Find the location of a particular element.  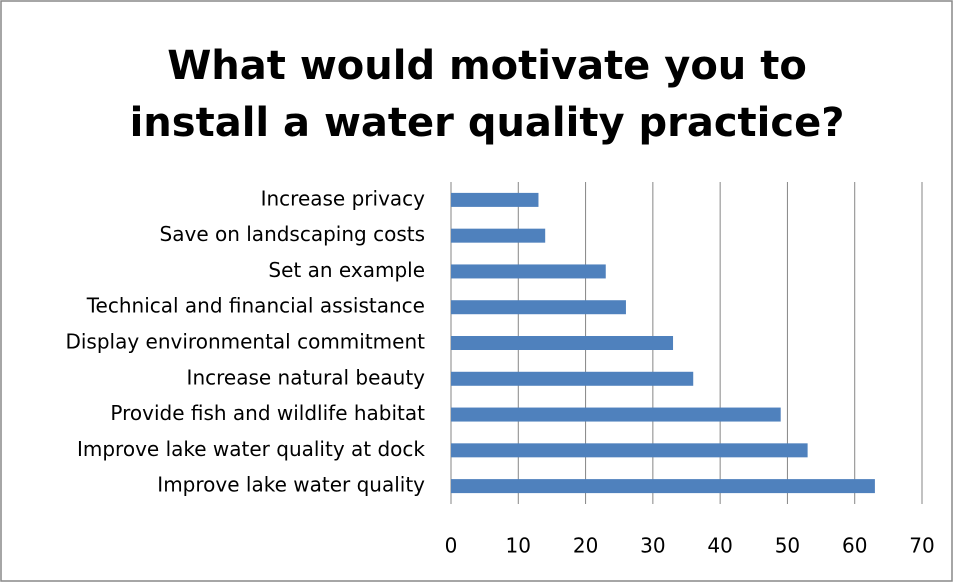

y-tick-label: Set an example is located at coordinates (346, 270).